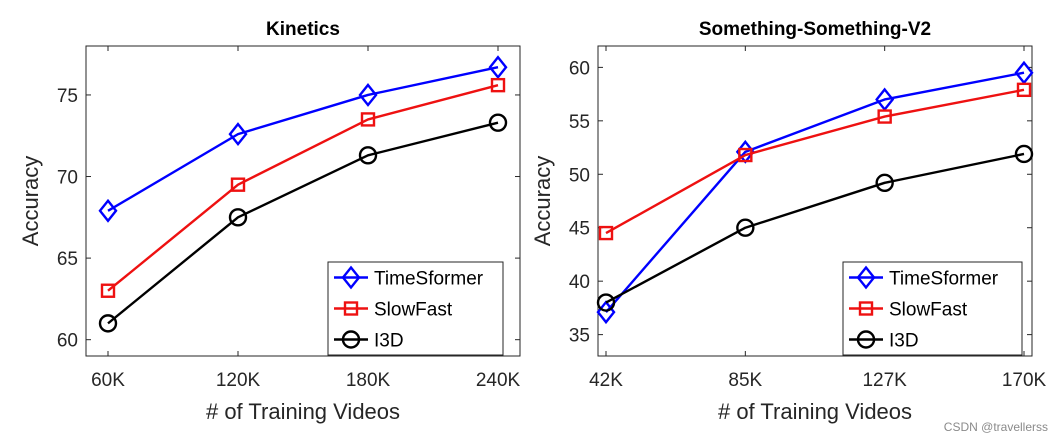 The width and height of the screenshot is (1058, 440). Describe the element at coordinates (579, 282) in the screenshot. I see `y-tick-label: 40` at that location.